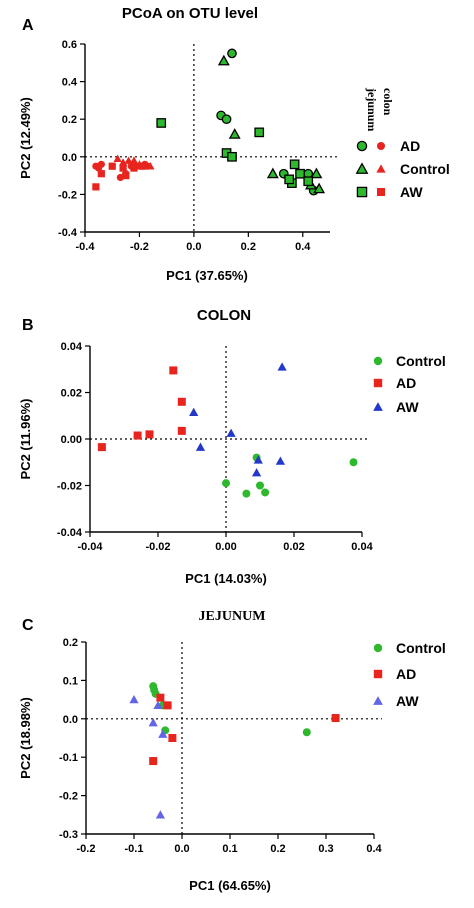 The height and width of the screenshot is (908, 474). What do you see at coordinates (71, 440) in the screenshot?
I see `panel-b-y-tick-label: 0.00` at bounding box center [71, 440].